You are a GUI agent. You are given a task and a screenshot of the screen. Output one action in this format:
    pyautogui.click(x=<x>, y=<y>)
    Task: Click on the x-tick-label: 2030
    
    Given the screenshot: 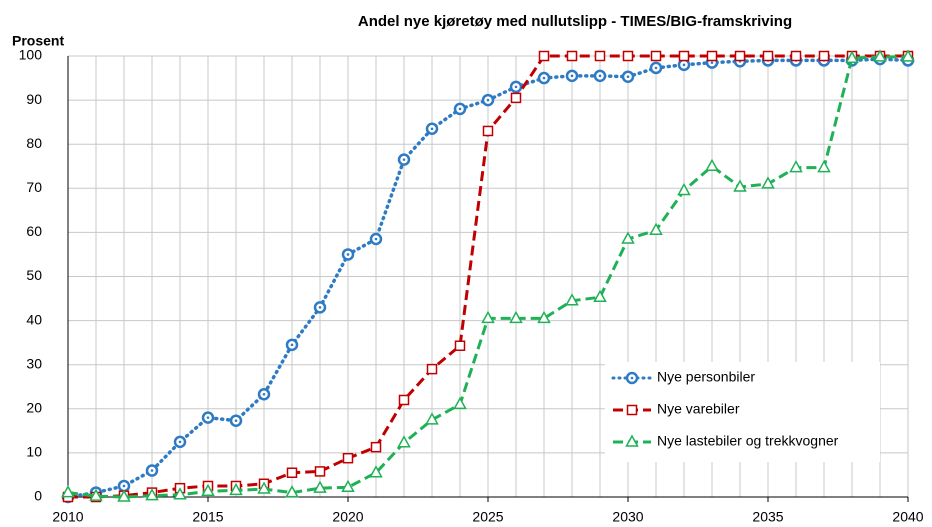 What is the action you would take?
    pyautogui.click(x=627, y=517)
    